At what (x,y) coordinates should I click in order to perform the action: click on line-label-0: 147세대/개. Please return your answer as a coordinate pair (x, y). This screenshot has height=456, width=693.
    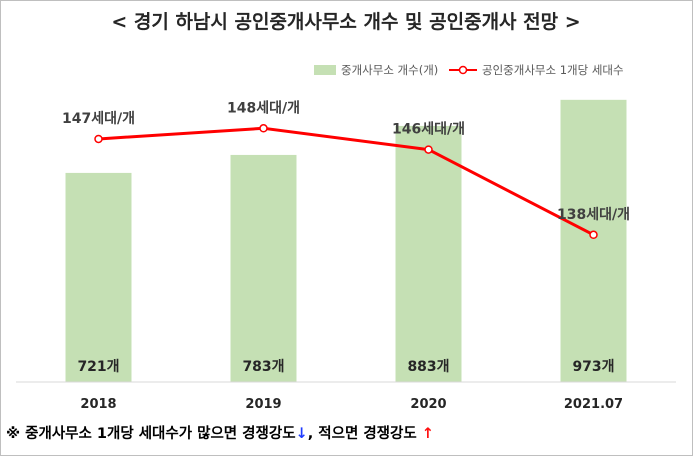
    Looking at the image, I should click on (98, 119).